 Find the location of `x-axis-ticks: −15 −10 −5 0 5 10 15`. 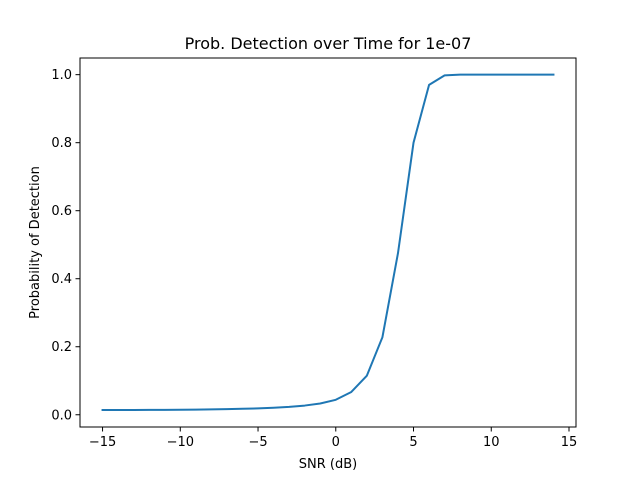

x-axis-ticks: −15 −10 −5 0 5 10 15 is located at coordinates (333, 438).